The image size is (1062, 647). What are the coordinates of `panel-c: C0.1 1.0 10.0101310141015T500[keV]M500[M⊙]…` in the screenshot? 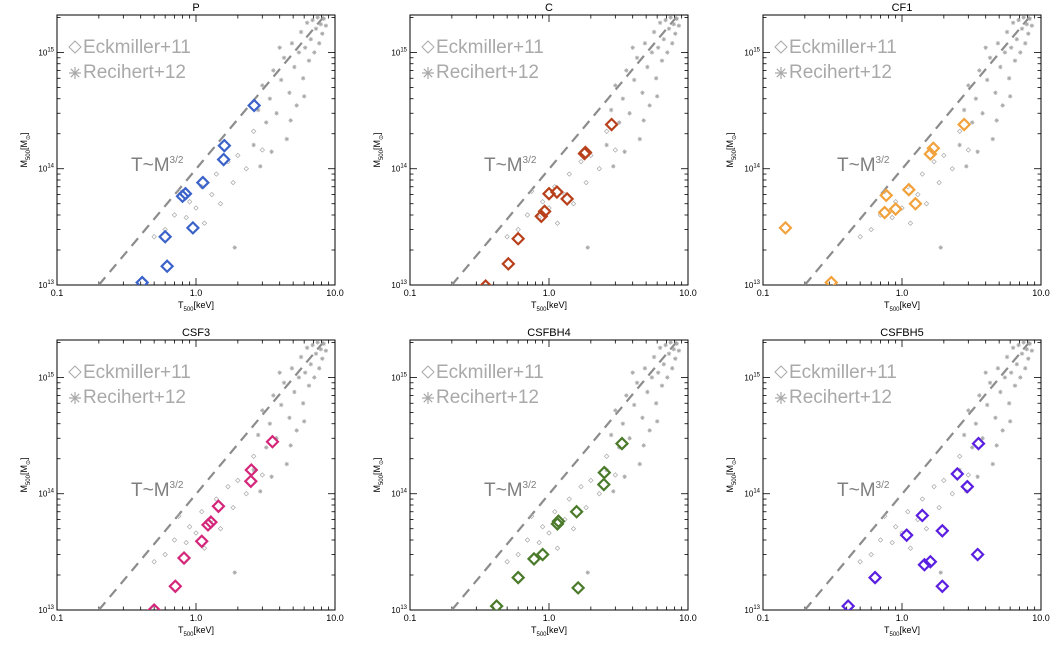 It's located at (534, 157).